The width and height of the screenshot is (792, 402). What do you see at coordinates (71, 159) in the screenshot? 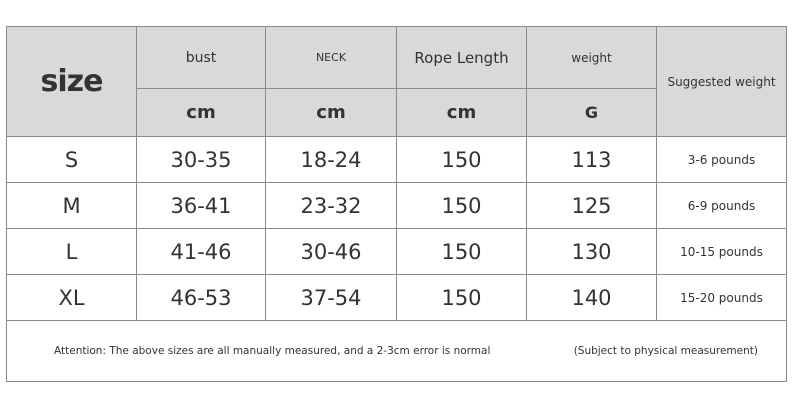
I see `size-cell: S` at bounding box center [71, 159].